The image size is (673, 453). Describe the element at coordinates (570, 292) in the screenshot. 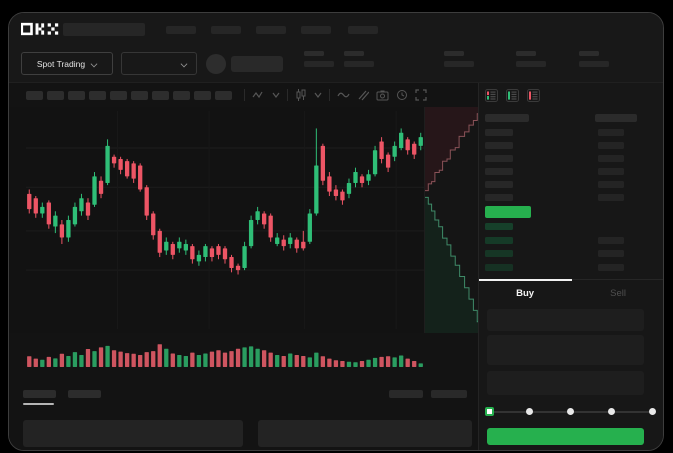

I see `trade-tabs: Buy Sell` at that location.